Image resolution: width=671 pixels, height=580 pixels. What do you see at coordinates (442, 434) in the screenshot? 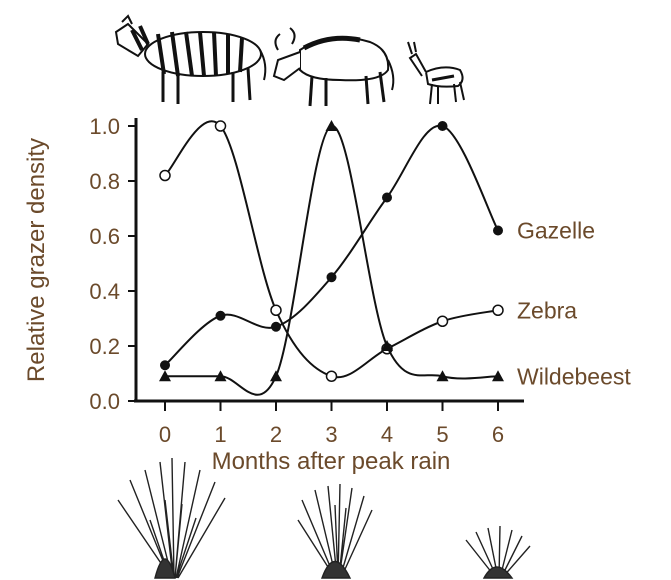
I see `x-tick-label: 5` at bounding box center [442, 434].